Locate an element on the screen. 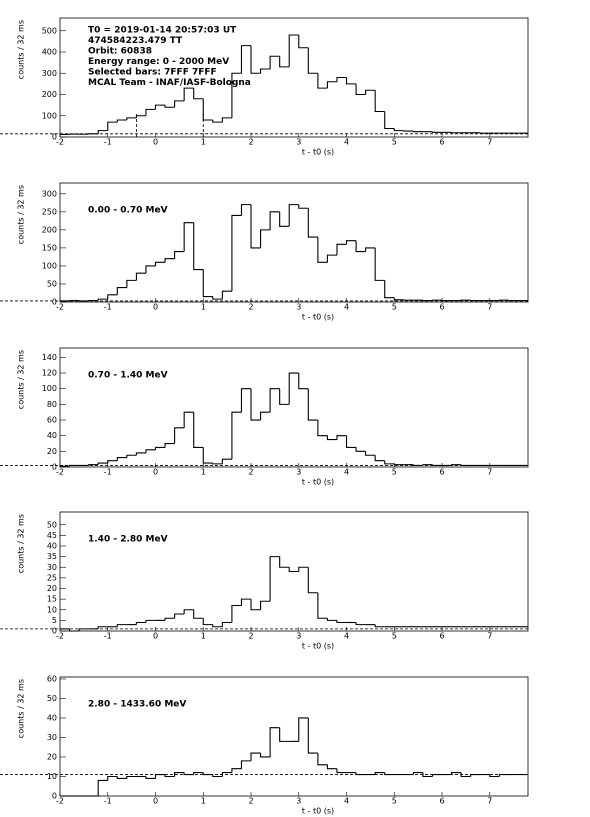 This screenshot has width=590, height=817. y-tick-label: 300 is located at coordinates (49, 193).